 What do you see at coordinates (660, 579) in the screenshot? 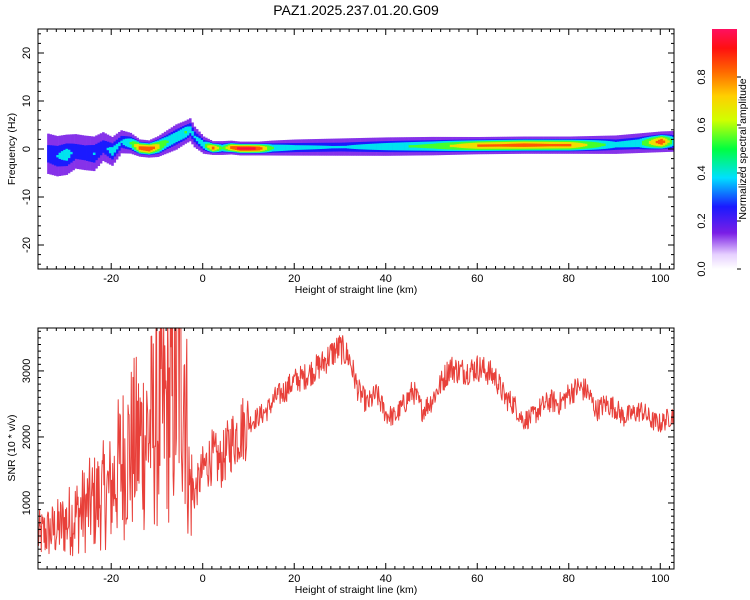
I see `snr-x-tick-label: 100` at bounding box center [660, 579].